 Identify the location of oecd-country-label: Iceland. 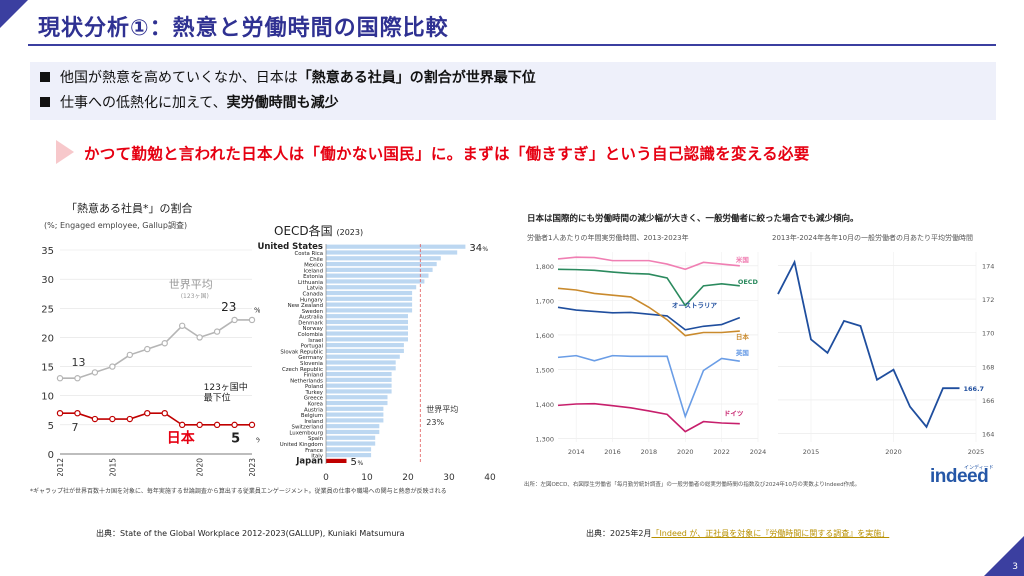
(313, 271).